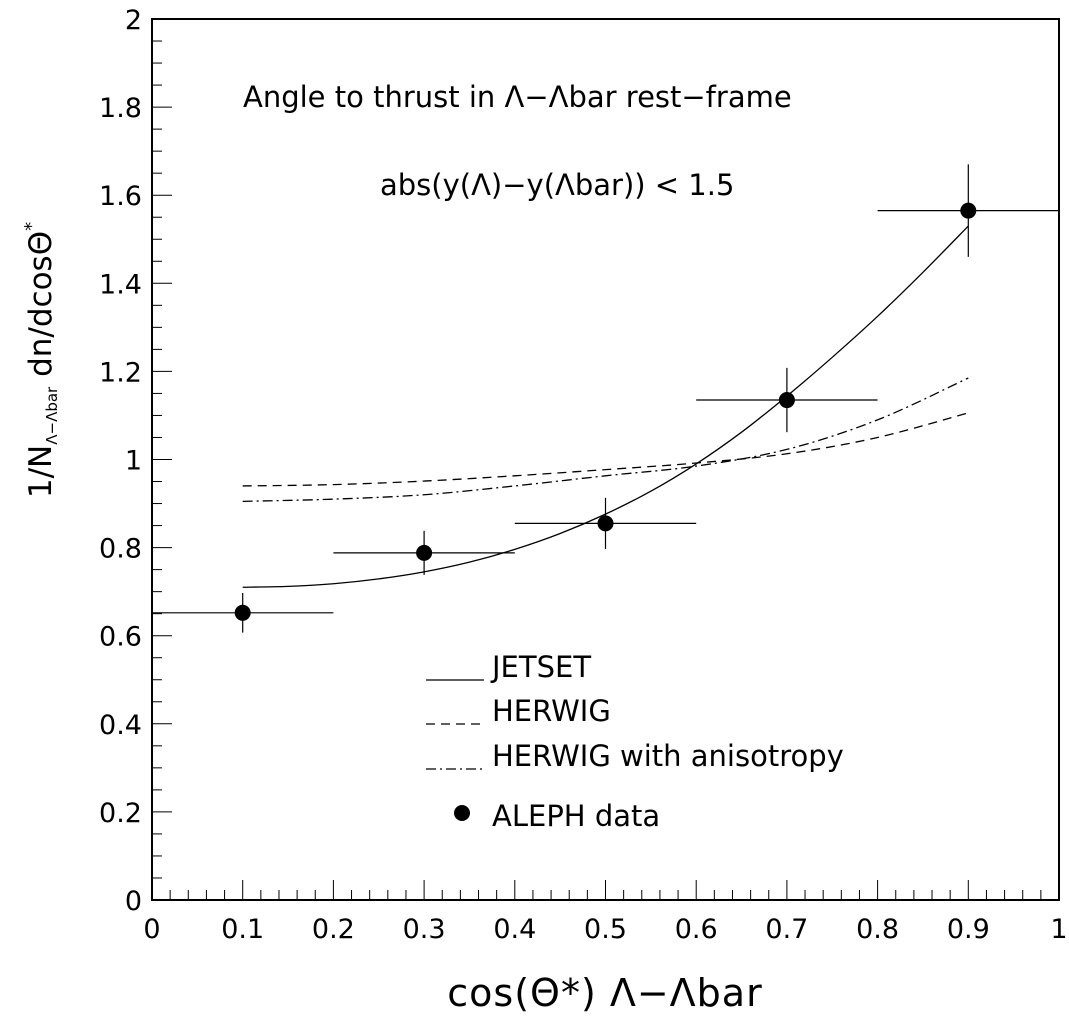  I want to click on y-tick-label: 1.8, so click(120, 108).